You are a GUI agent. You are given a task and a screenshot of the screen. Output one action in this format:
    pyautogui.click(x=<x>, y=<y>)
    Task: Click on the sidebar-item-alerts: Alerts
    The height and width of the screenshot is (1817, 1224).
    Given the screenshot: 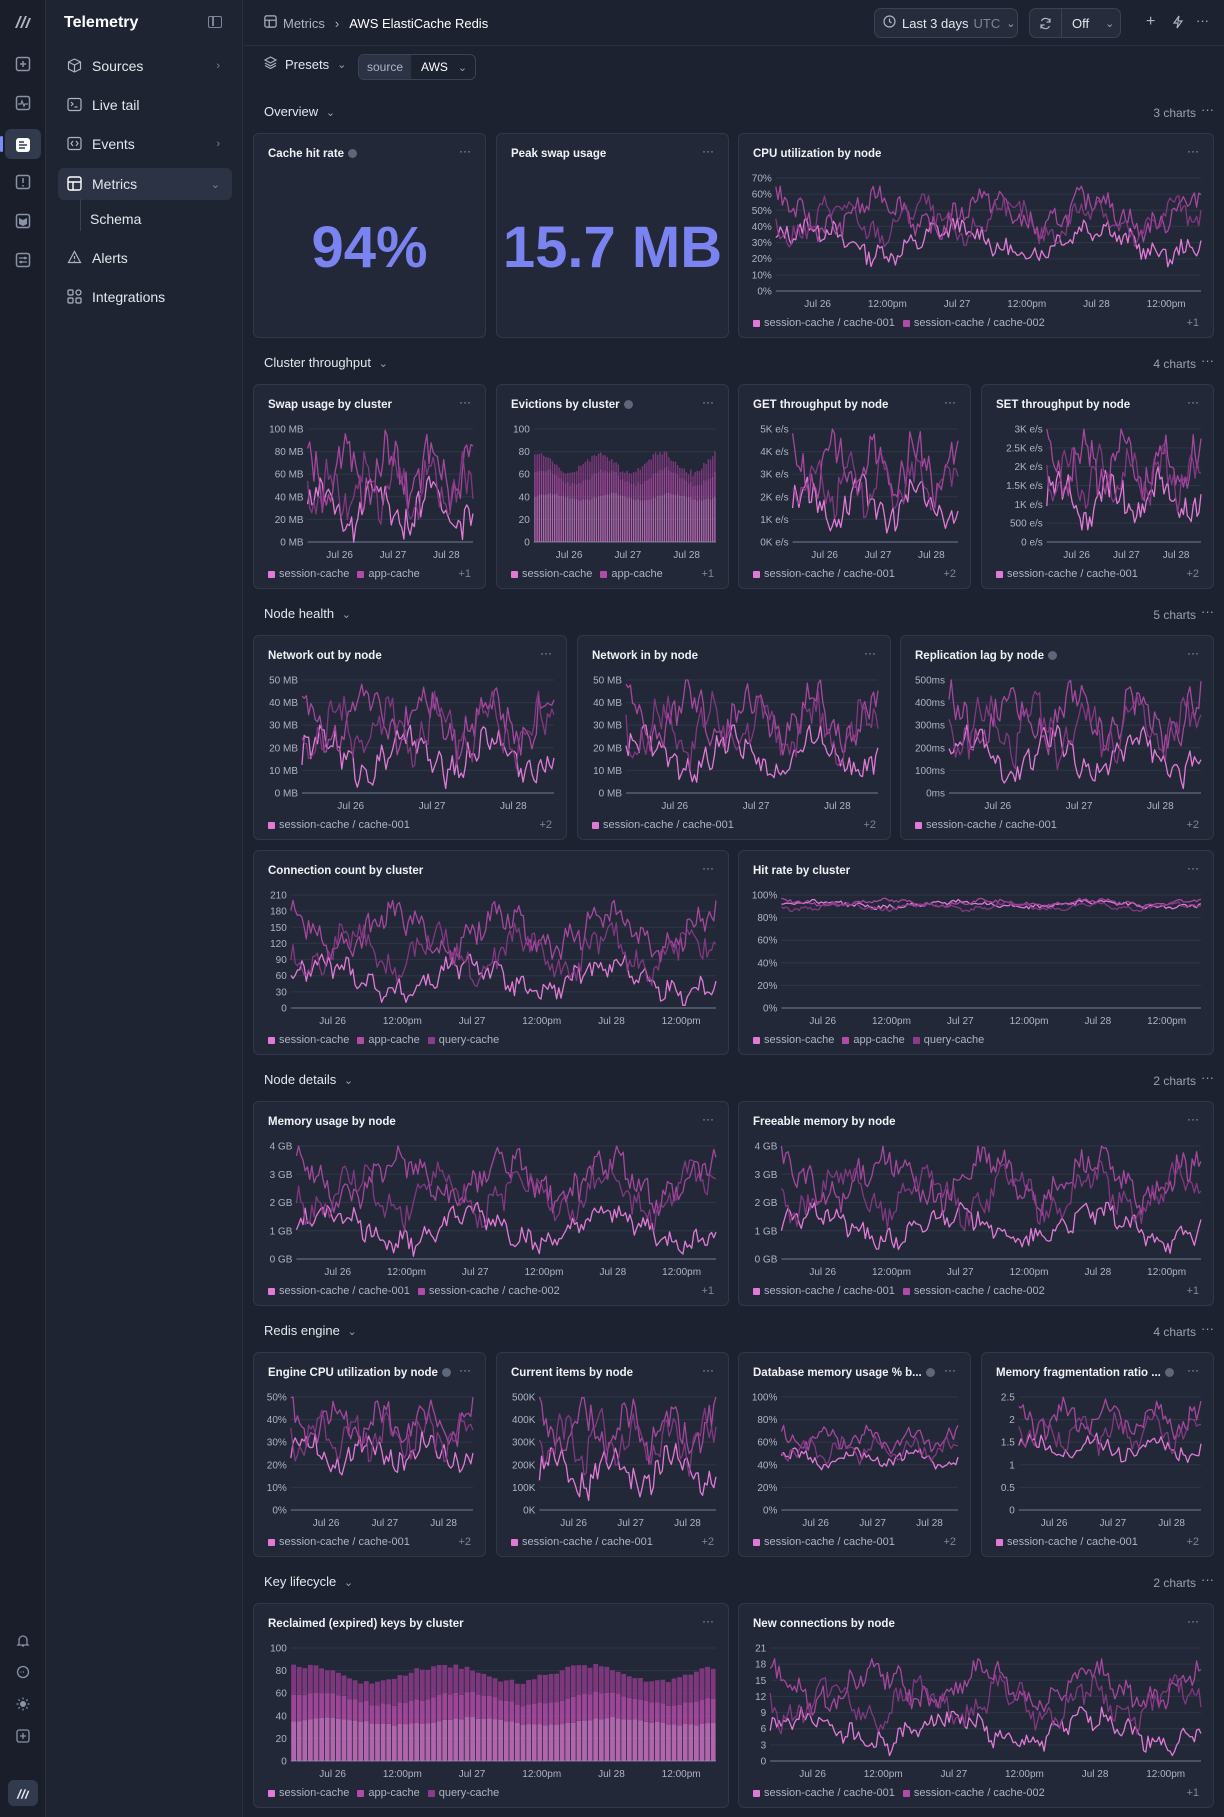 What is the action you would take?
    pyautogui.click(x=145, y=258)
    